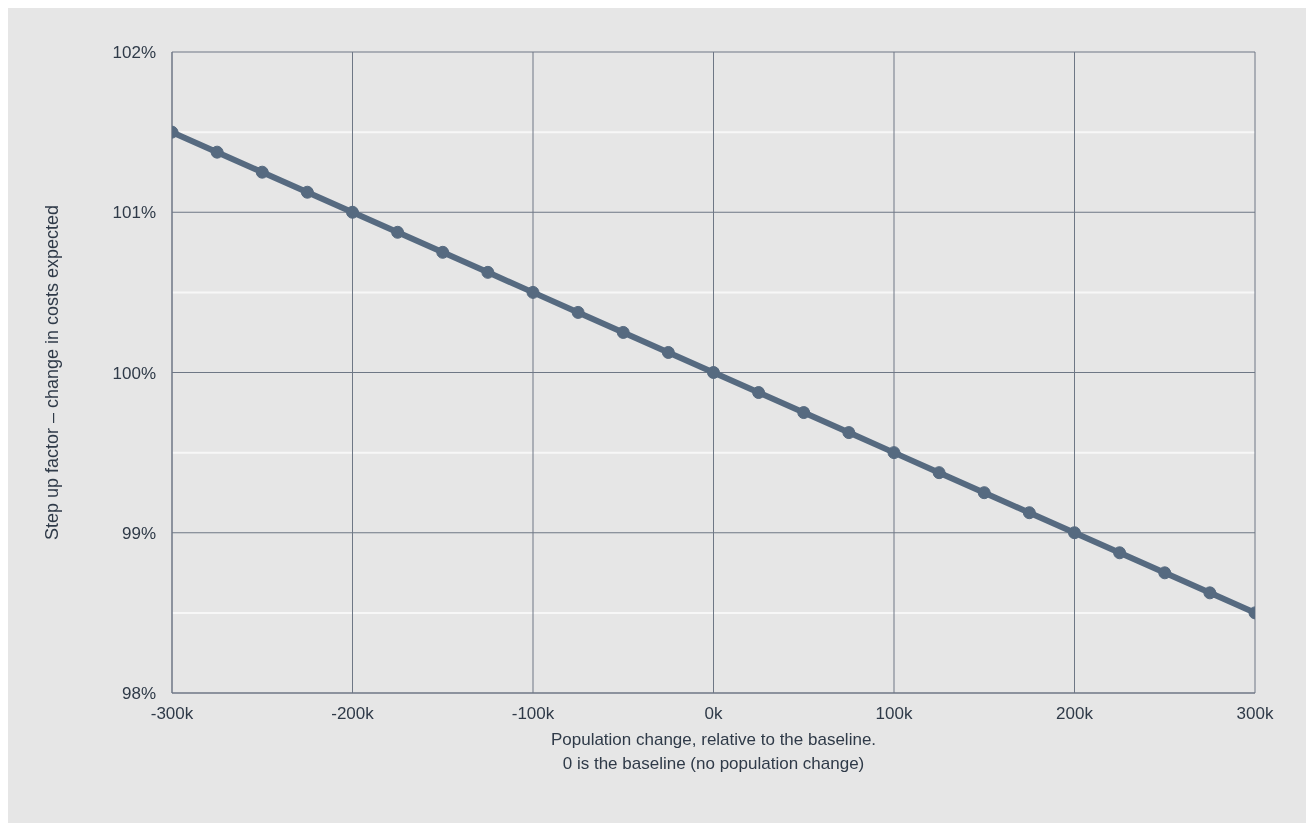 The image size is (1314, 831). What do you see at coordinates (134, 53) in the screenshot?
I see `y-tick-label: 102%` at bounding box center [134, 53].